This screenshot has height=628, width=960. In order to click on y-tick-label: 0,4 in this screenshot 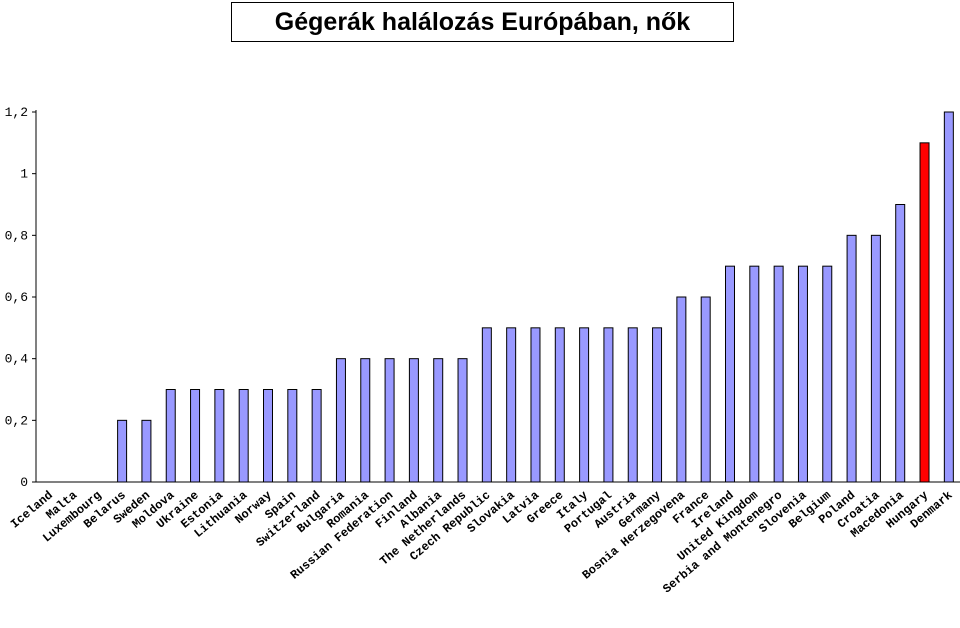, I will do `click(17, 359)`.